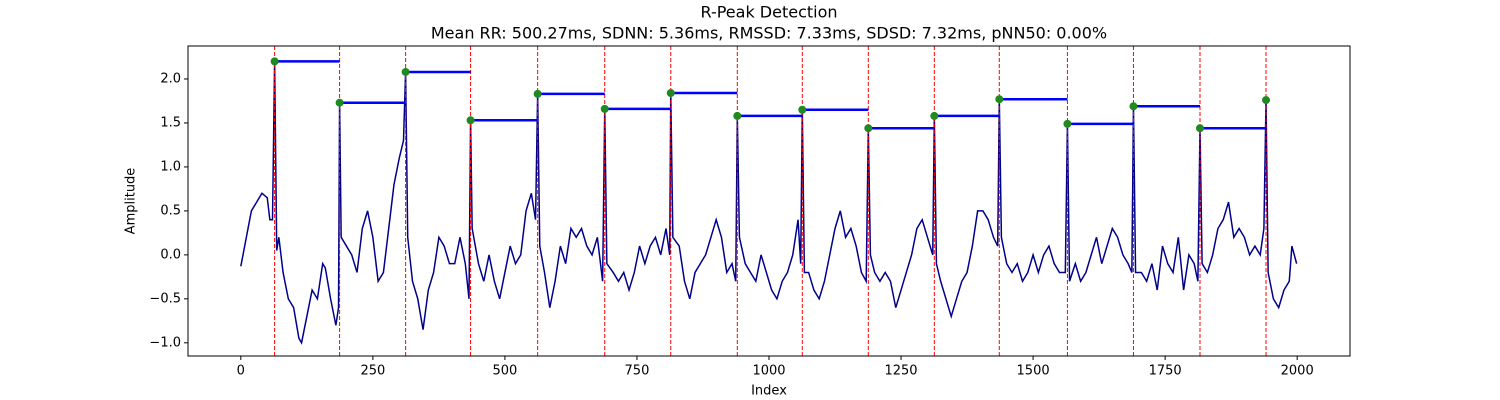 This screenshot has height=400, width=1500. Describe the element at coordinates (170, 78) in the screenshot. I see `y-tick-label: 2.0` at that location.